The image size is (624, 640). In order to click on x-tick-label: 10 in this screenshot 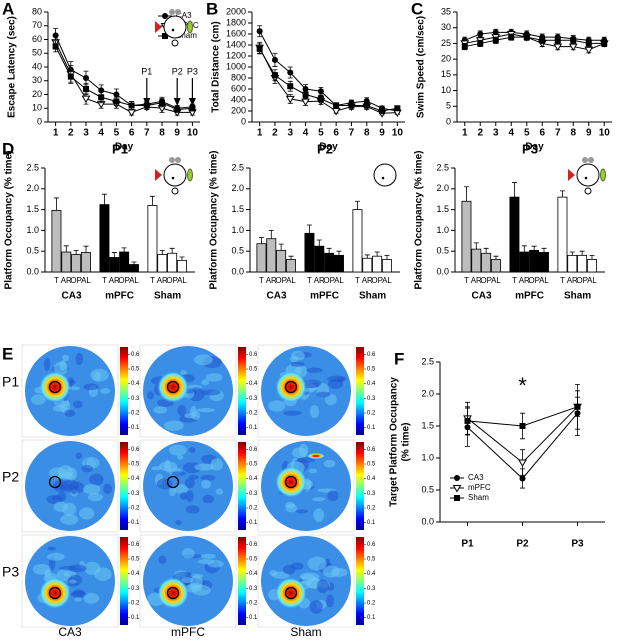, I will do `click(398, 133)`.